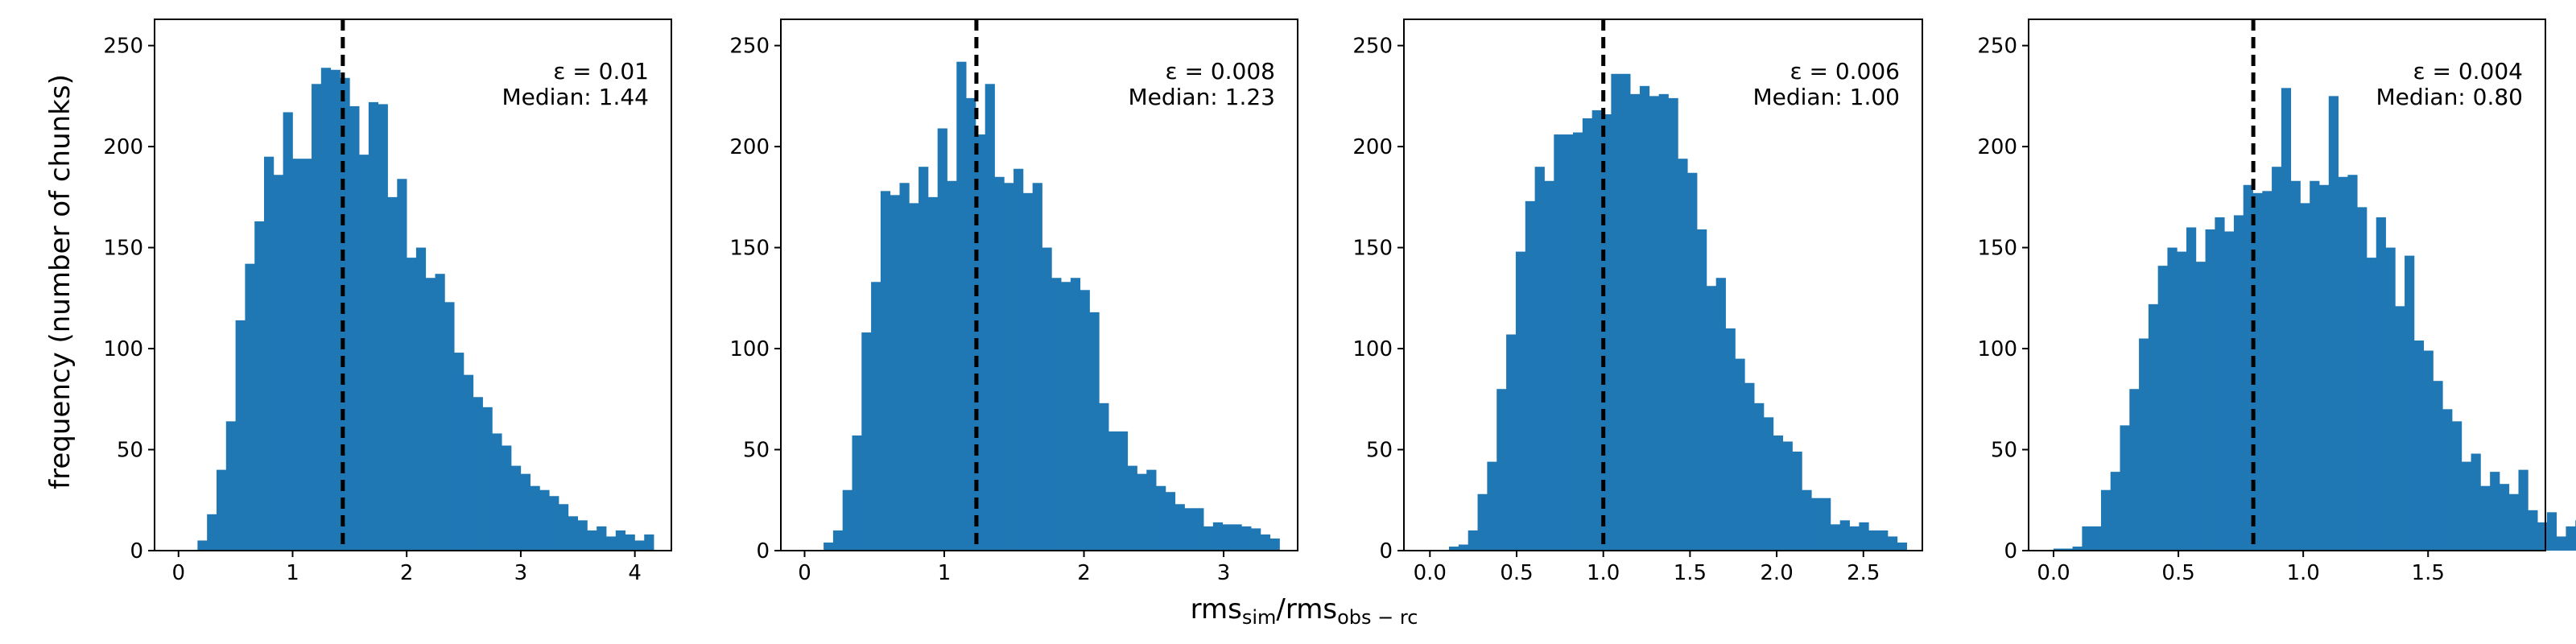 This screenshot has height=644, width=2576. Describe the element at coordinates (407, 573) in the screenshot. I see `x-tick-label: 2` at that location.